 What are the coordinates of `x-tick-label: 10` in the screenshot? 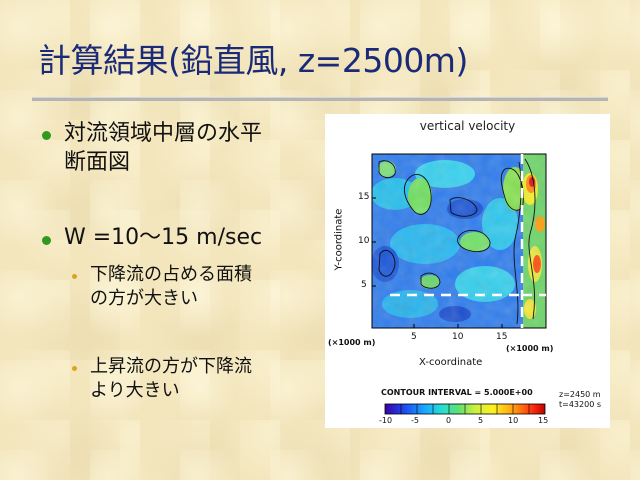 It's located at (458, 337).